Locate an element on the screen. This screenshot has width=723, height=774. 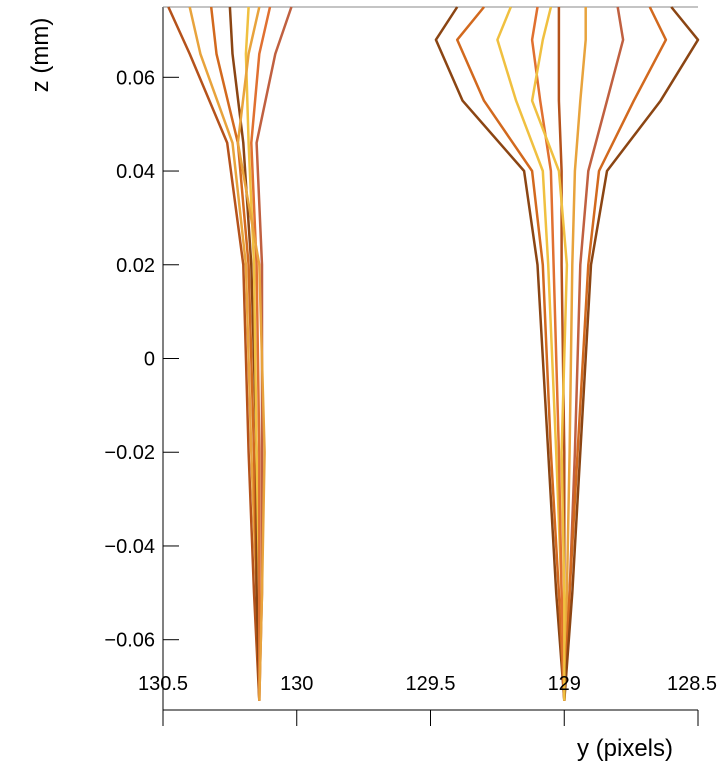
y-tick-label: 0.06 is located at coordinates (135, 78).